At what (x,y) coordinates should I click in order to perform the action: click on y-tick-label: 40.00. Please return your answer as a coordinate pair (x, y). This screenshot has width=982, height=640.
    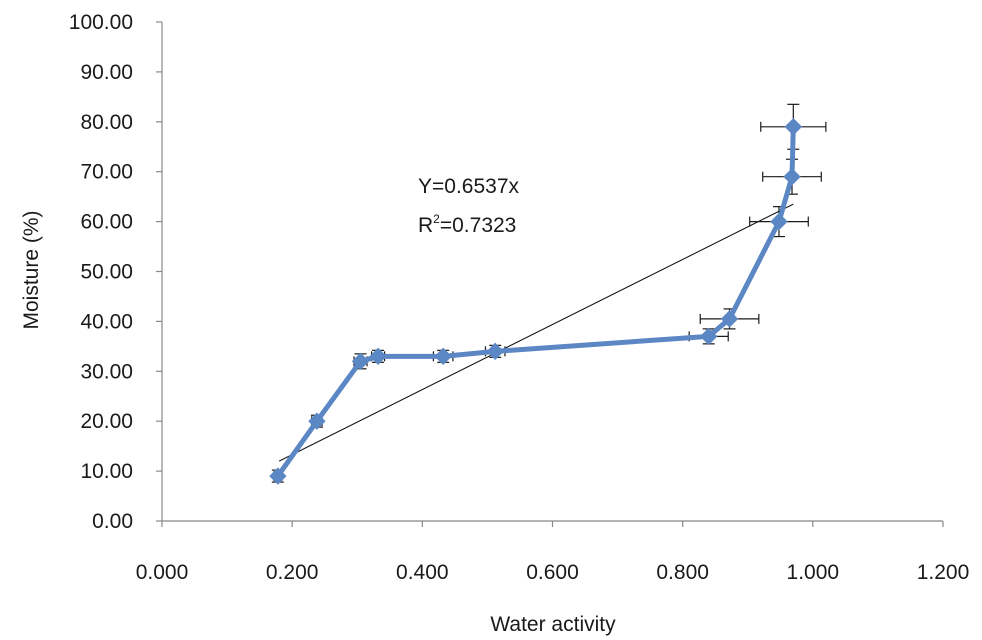
    Looking at the image, I should click on (106, 321).